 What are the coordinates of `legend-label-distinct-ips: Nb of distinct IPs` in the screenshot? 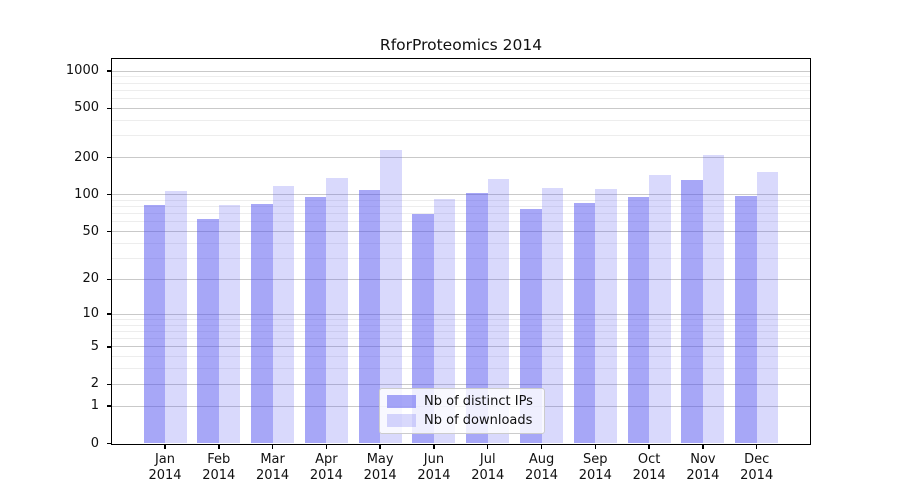 It's located at (478, 401).